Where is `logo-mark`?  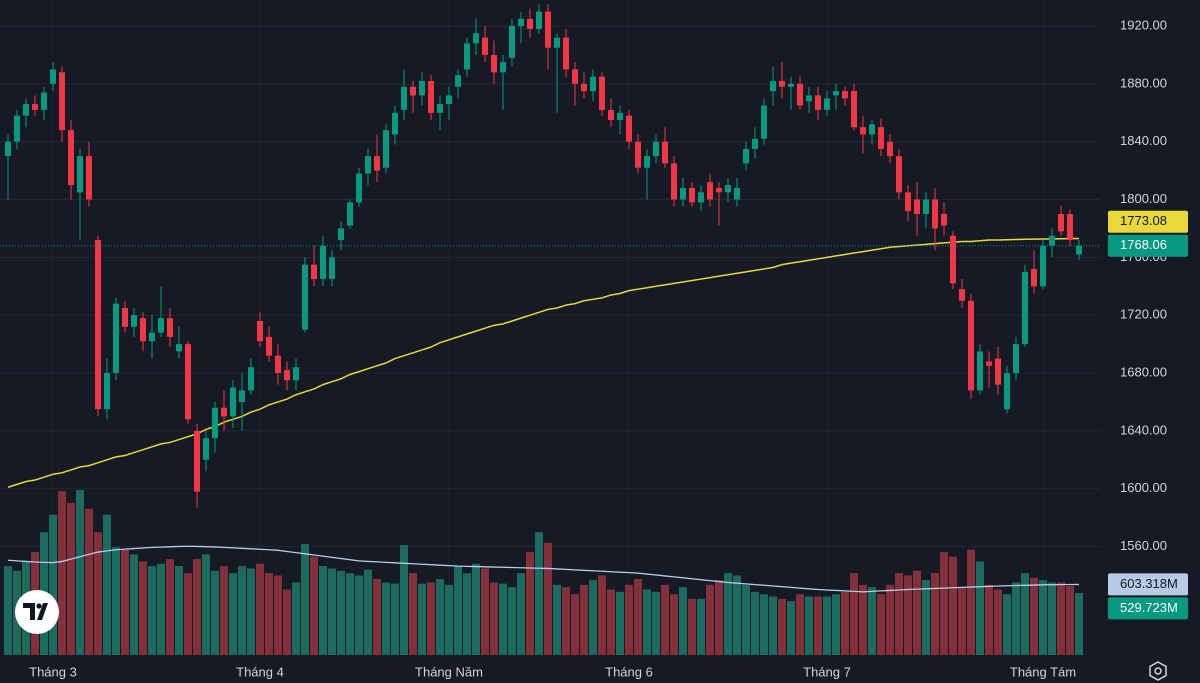
logo-mark is located at coordinates (35, 611).